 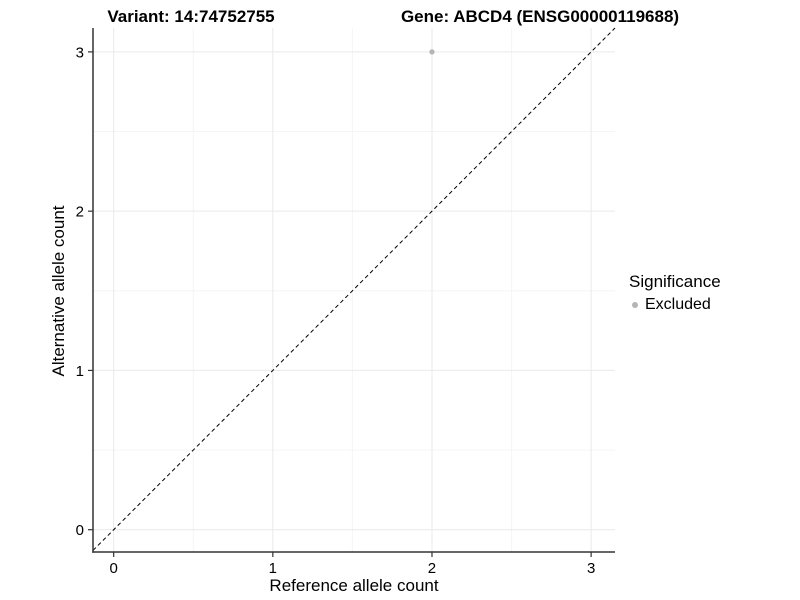 I want to click on y-tick-label: 1, so click(x=80, y=371).